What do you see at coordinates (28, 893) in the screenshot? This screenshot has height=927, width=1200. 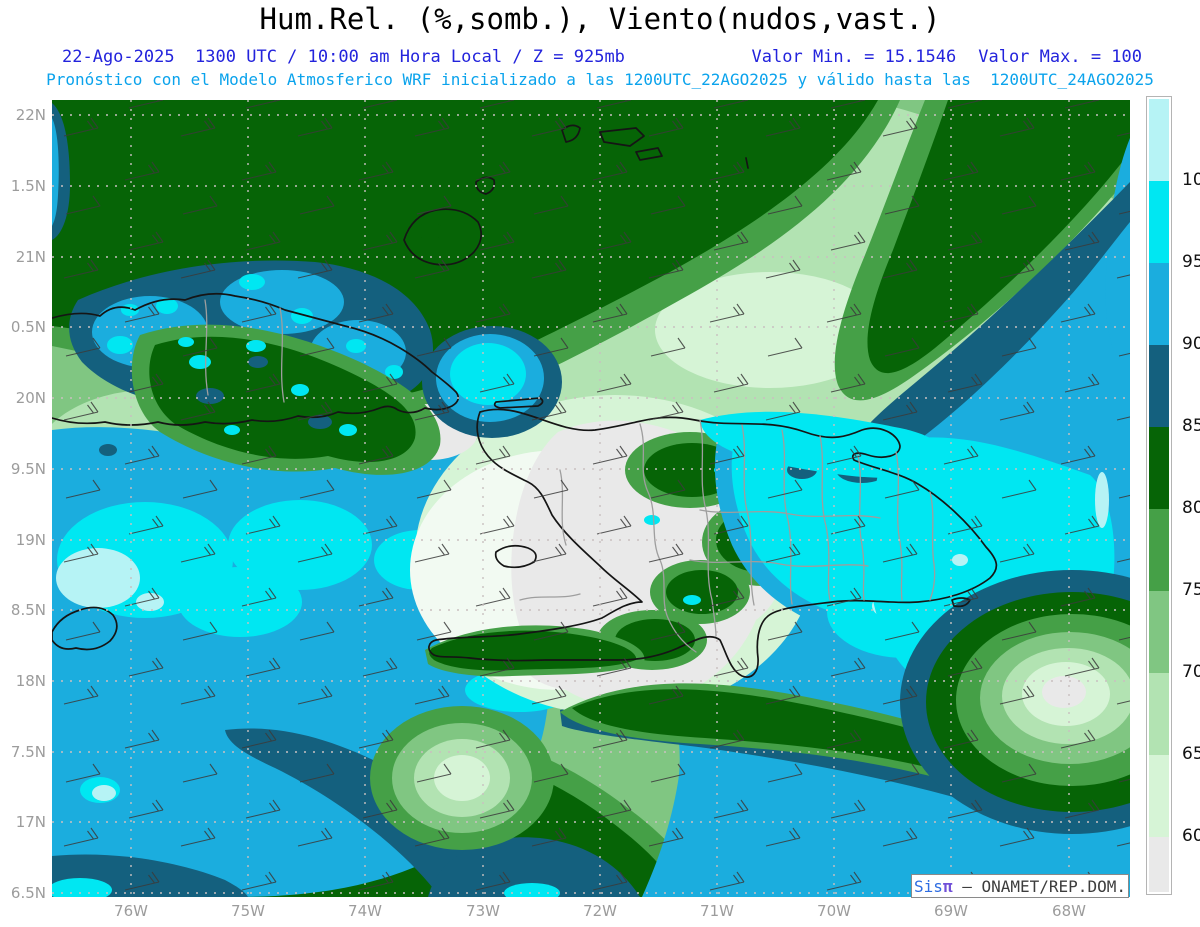 I see `y-axis-label: 6.5N` at bounding box center [28, 893].